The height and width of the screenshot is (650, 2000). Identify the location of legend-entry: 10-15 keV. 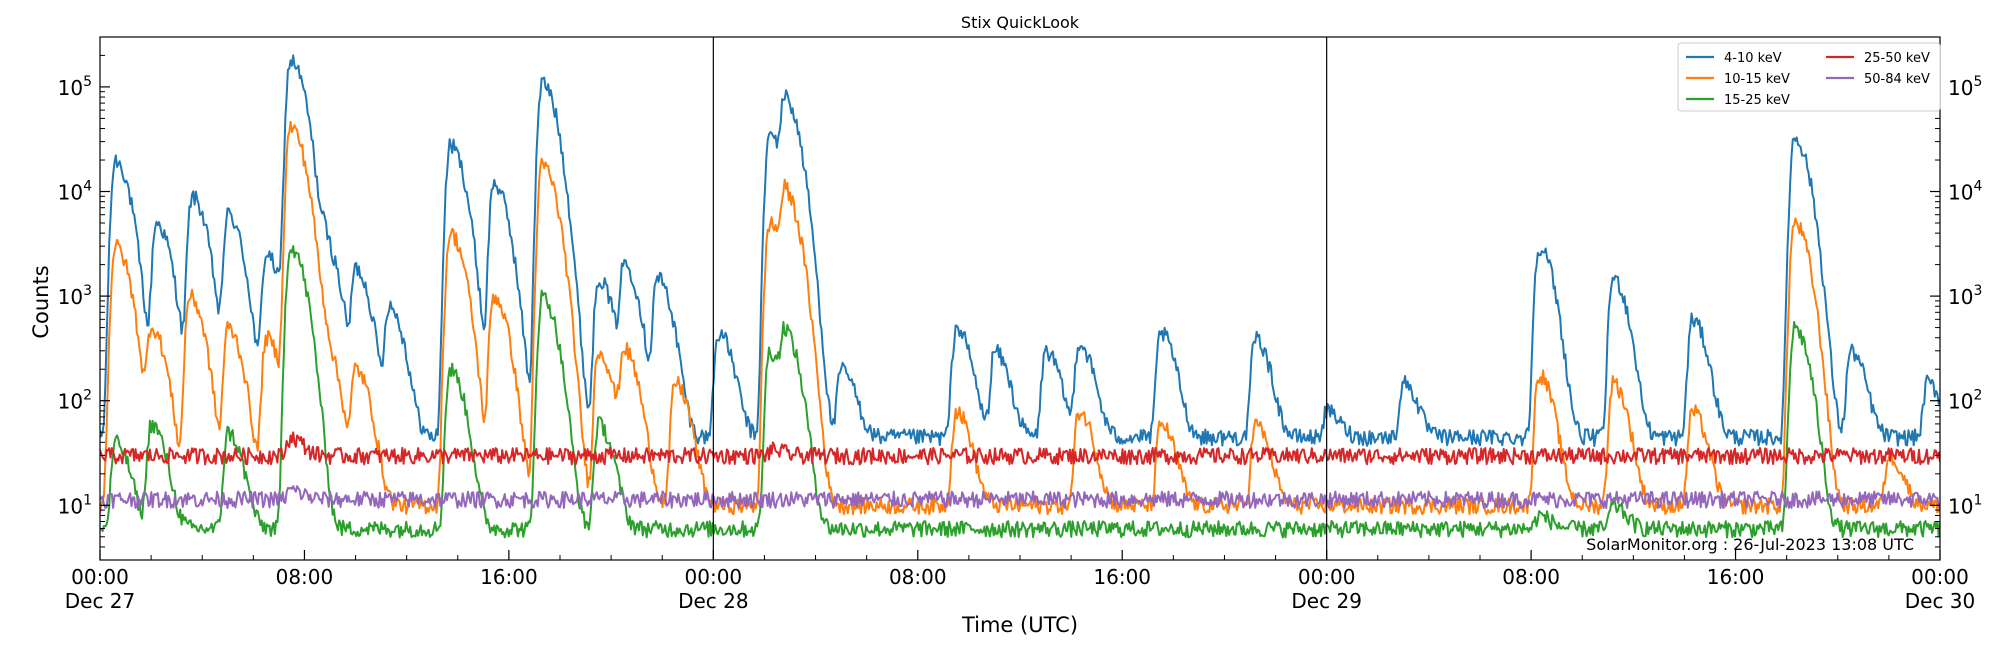
(1757, 79).